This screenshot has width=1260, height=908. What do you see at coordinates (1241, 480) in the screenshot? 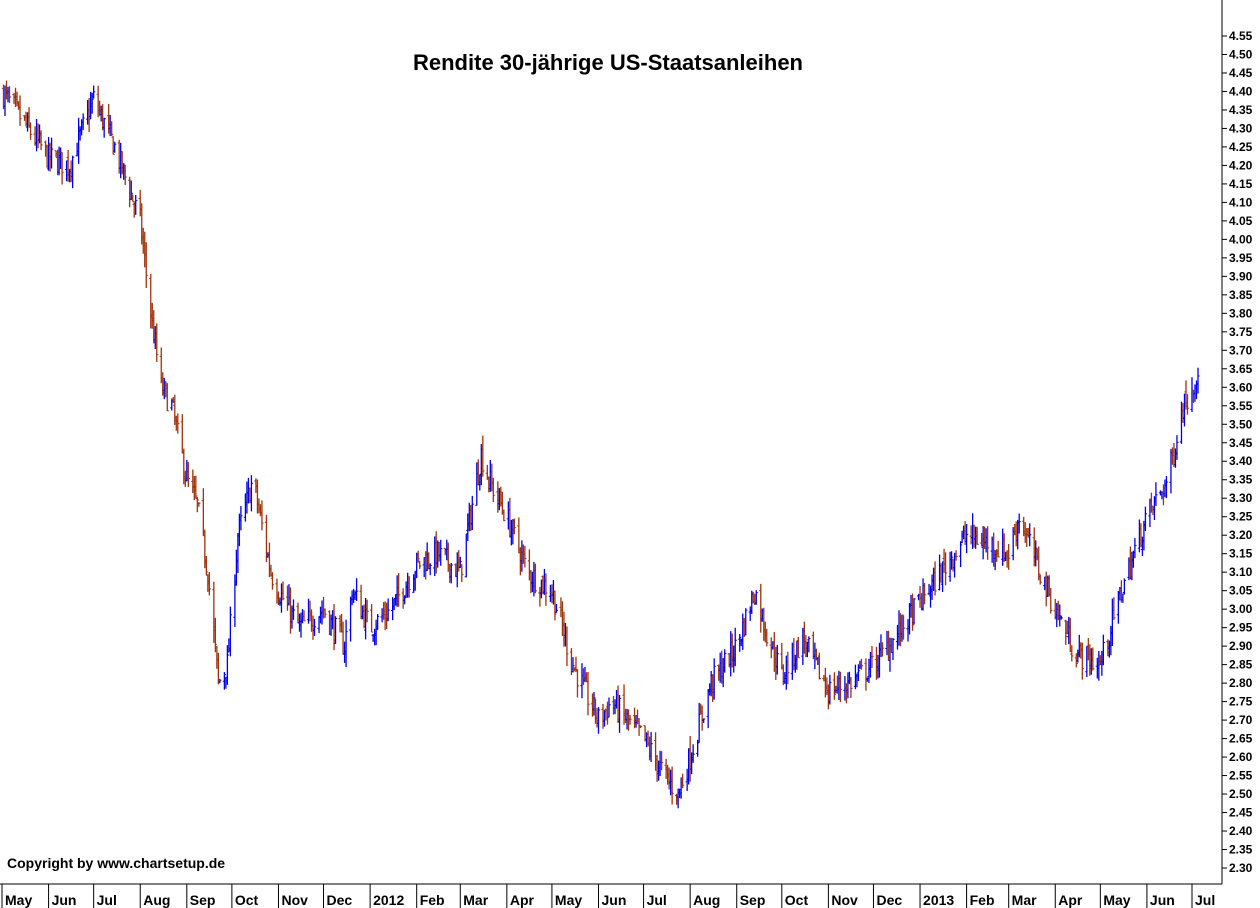
I see `y-tick-label: 3.35` at bounding box center [1241, 480].